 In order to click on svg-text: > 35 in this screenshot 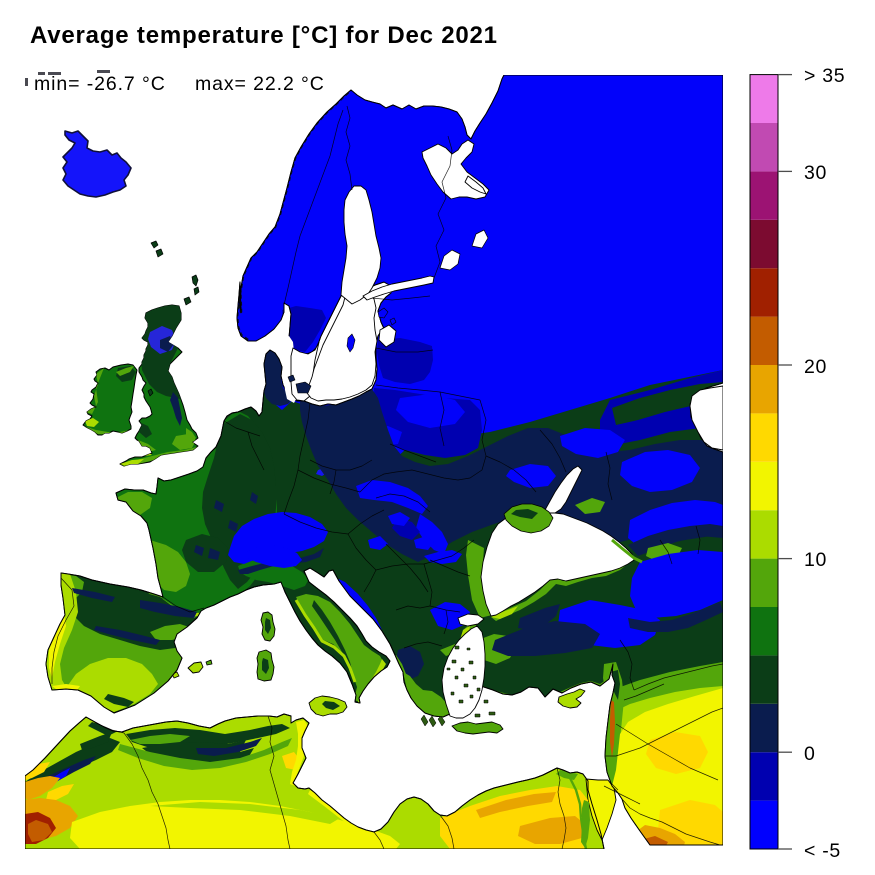, I will do `click(824, 76)`.